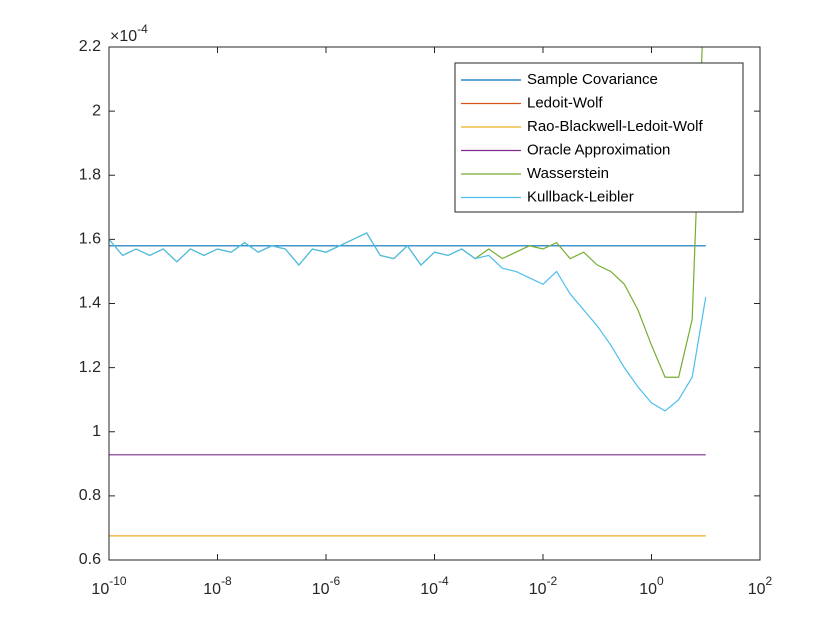 The height and width of the screenshot is (630, 840). I want to click on legend-label: Oracle Approximation, so click(598, 149).